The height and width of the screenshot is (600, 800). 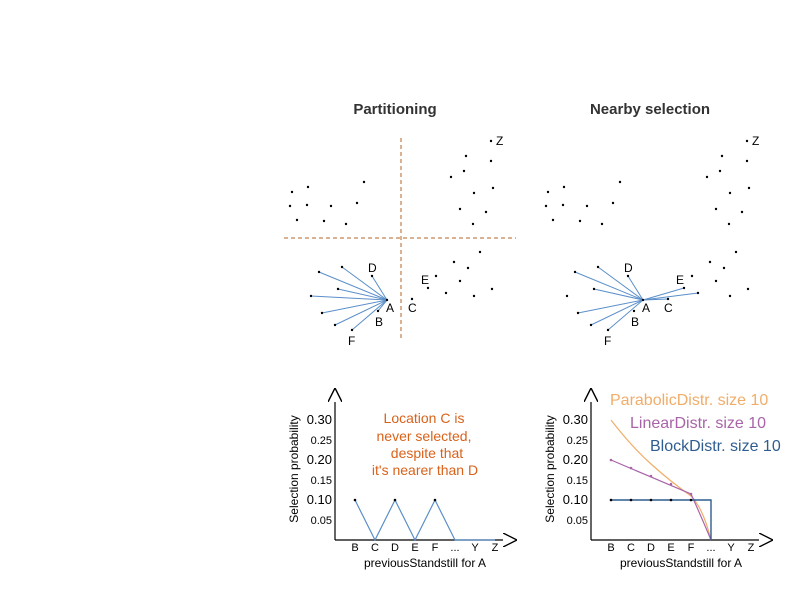 I want to click on left-y-tick-label: 0.20, so click(x=319, y=459).